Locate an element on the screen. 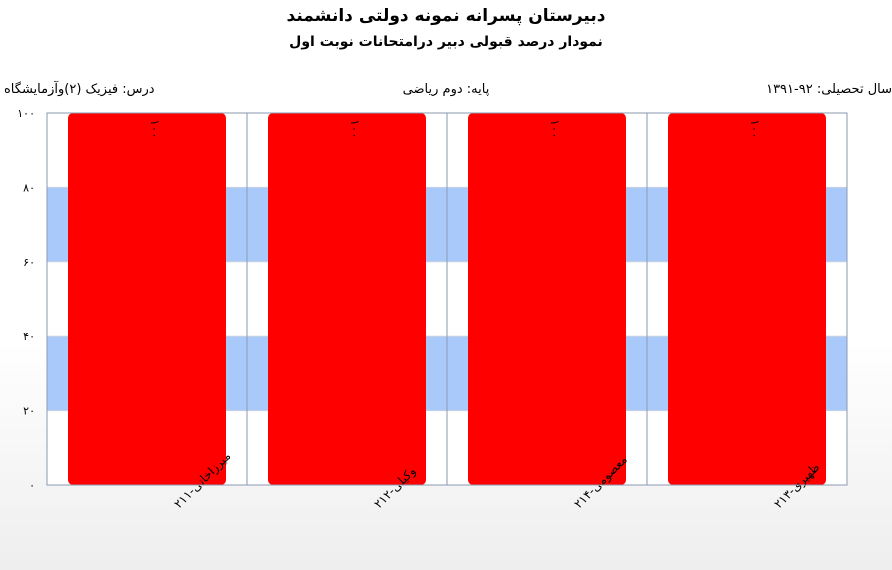 The height and width of the screenshot is (570, 892). y-tick-label: ۸۰ is located at coordinates (29, 187).